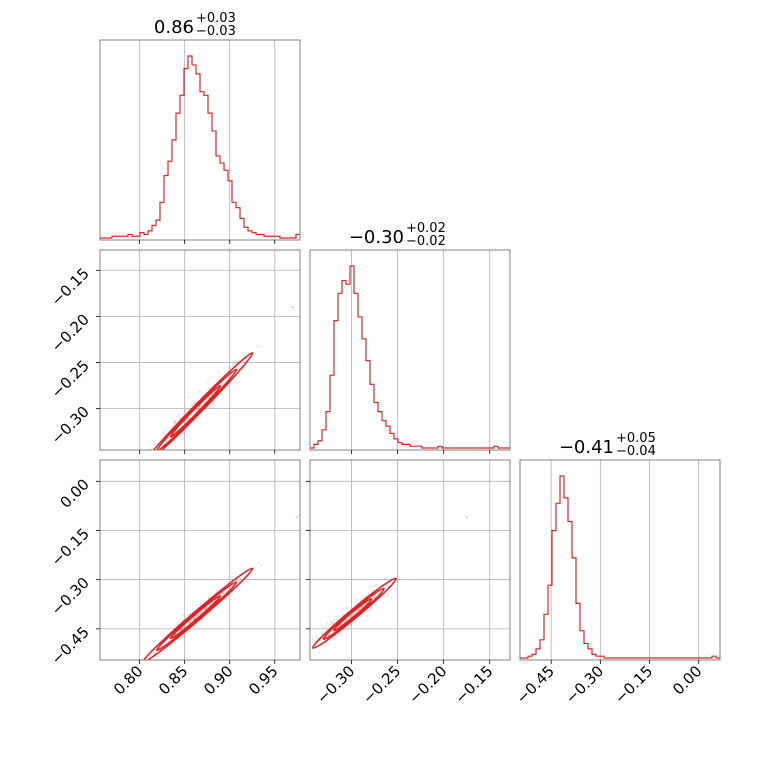 This screenshot has height=765, width=760. I want to click on x-tick-label: 0.80, so click(128, 680).